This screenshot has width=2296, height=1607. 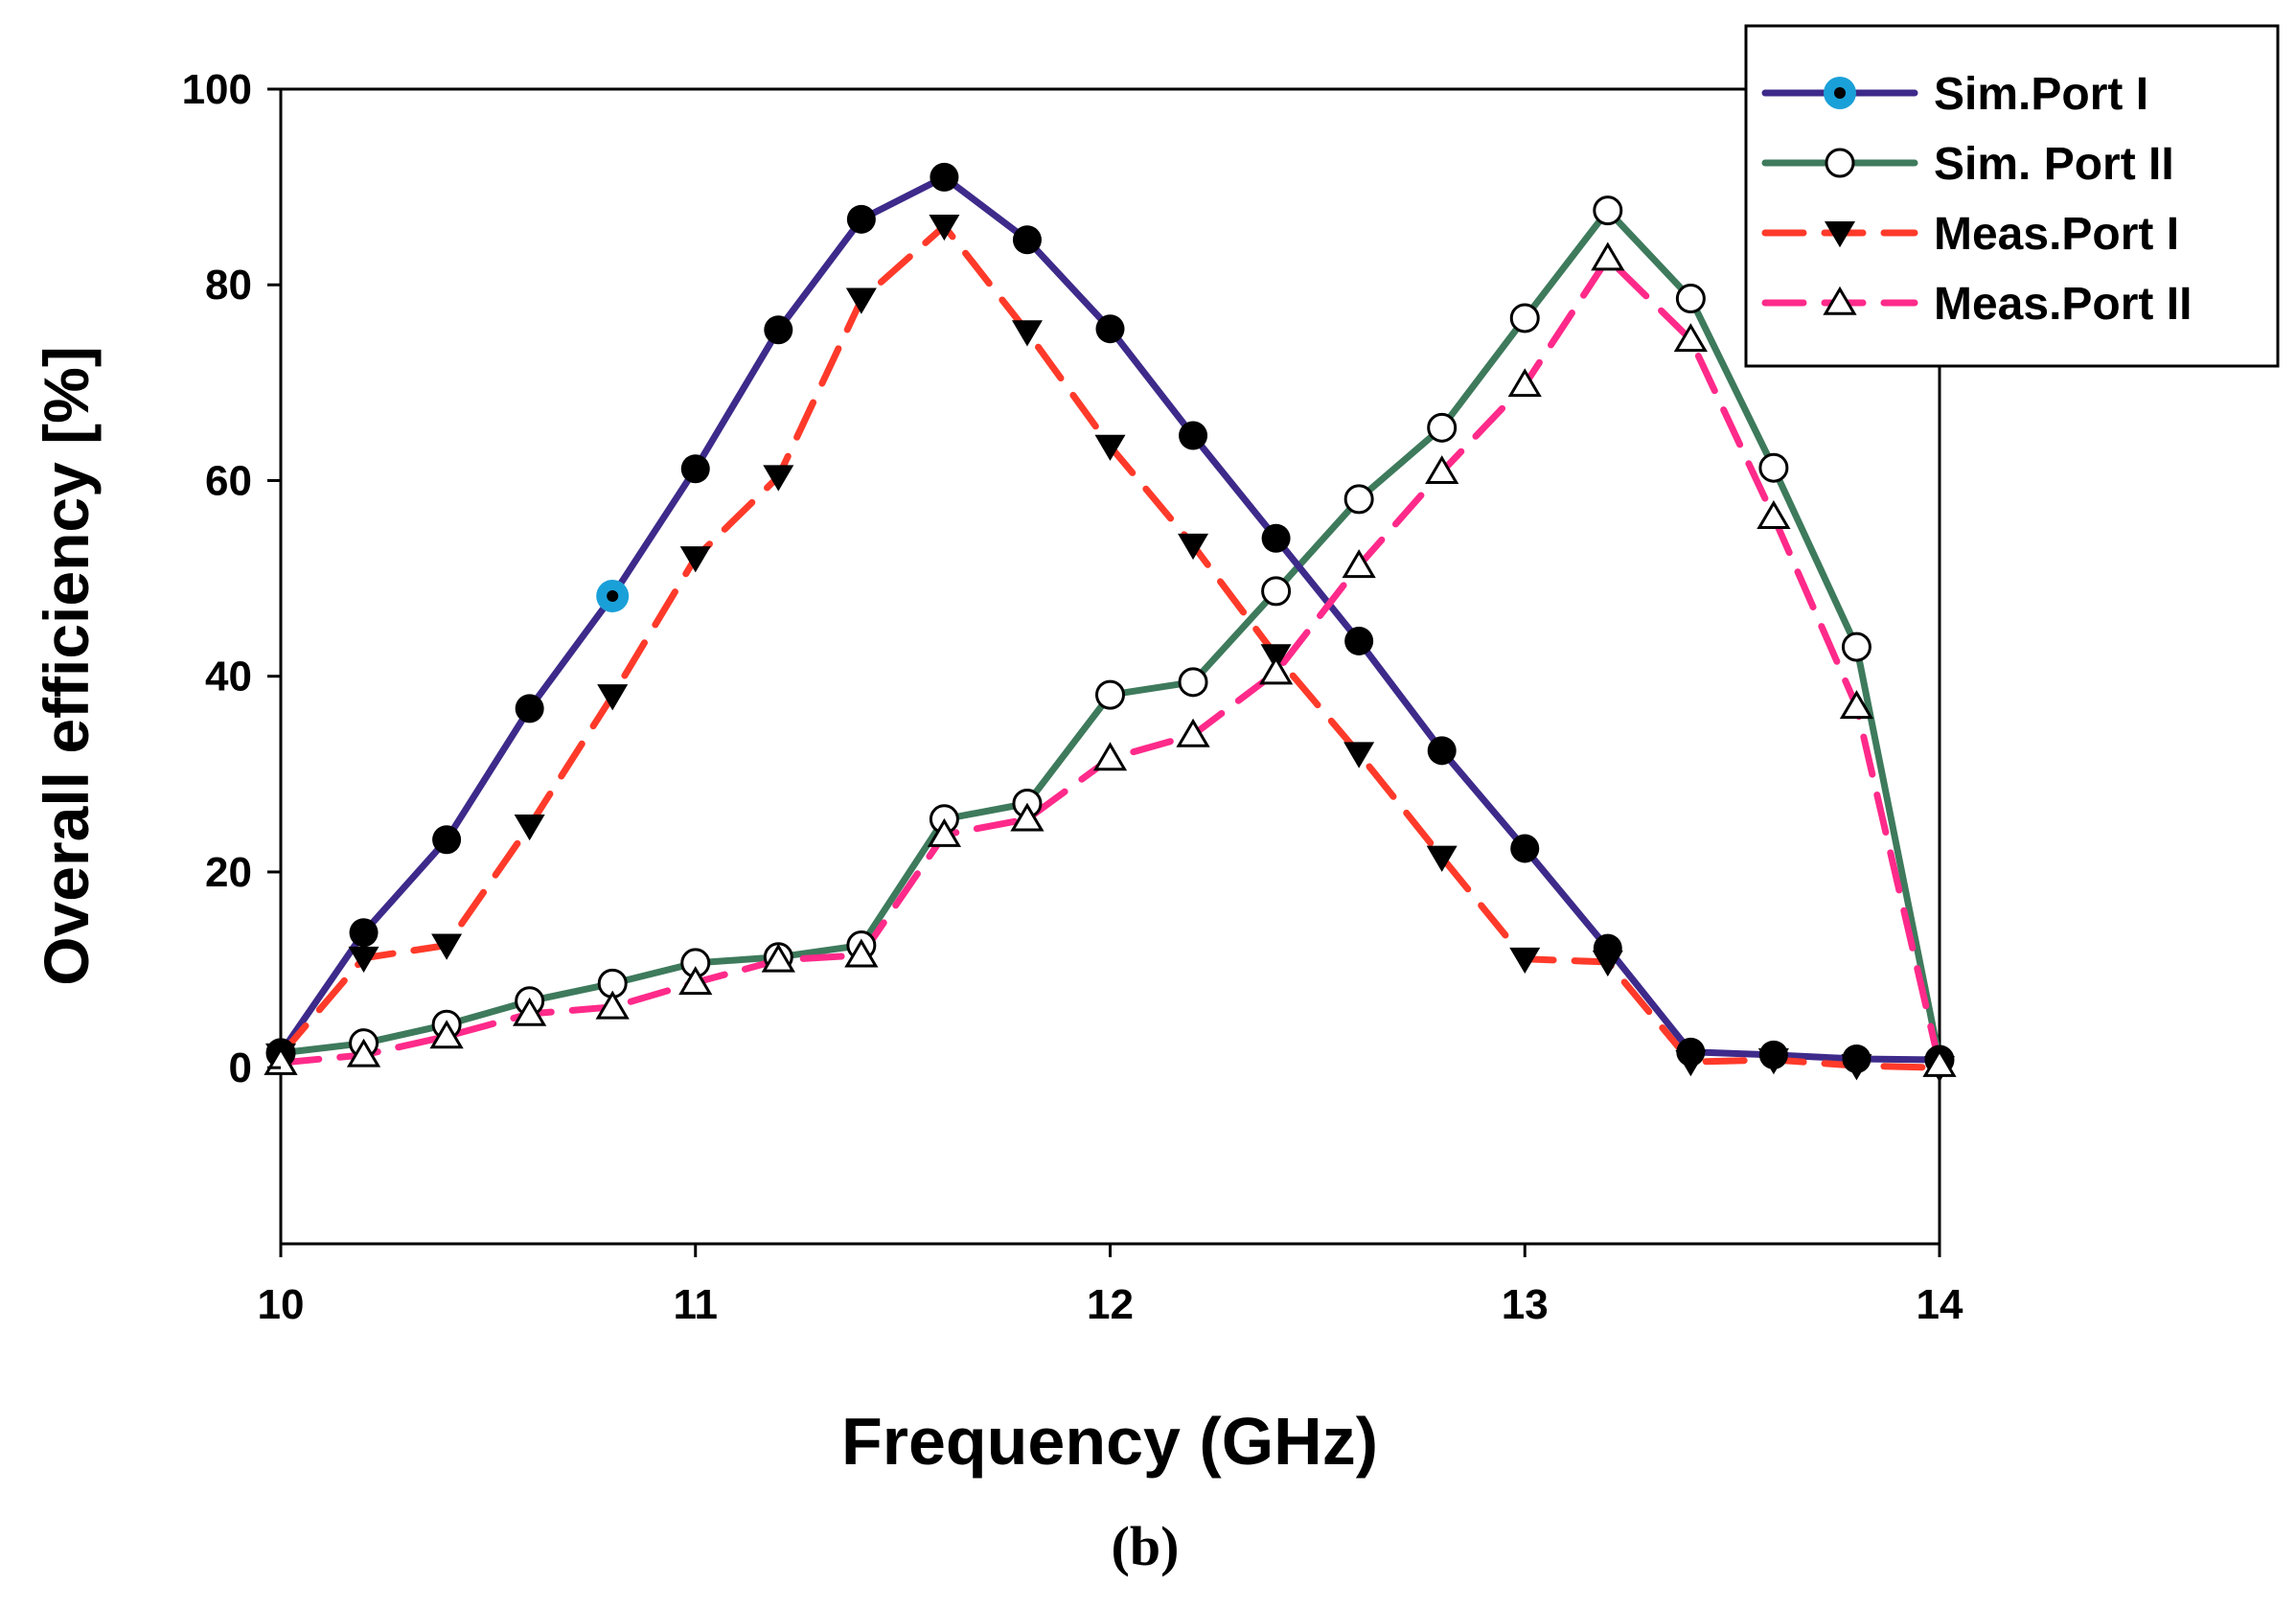 What do you see at coordinates (217, 89) in the screenshot?
I see `y-tick-label: 100` at bounding box center [217, 89].